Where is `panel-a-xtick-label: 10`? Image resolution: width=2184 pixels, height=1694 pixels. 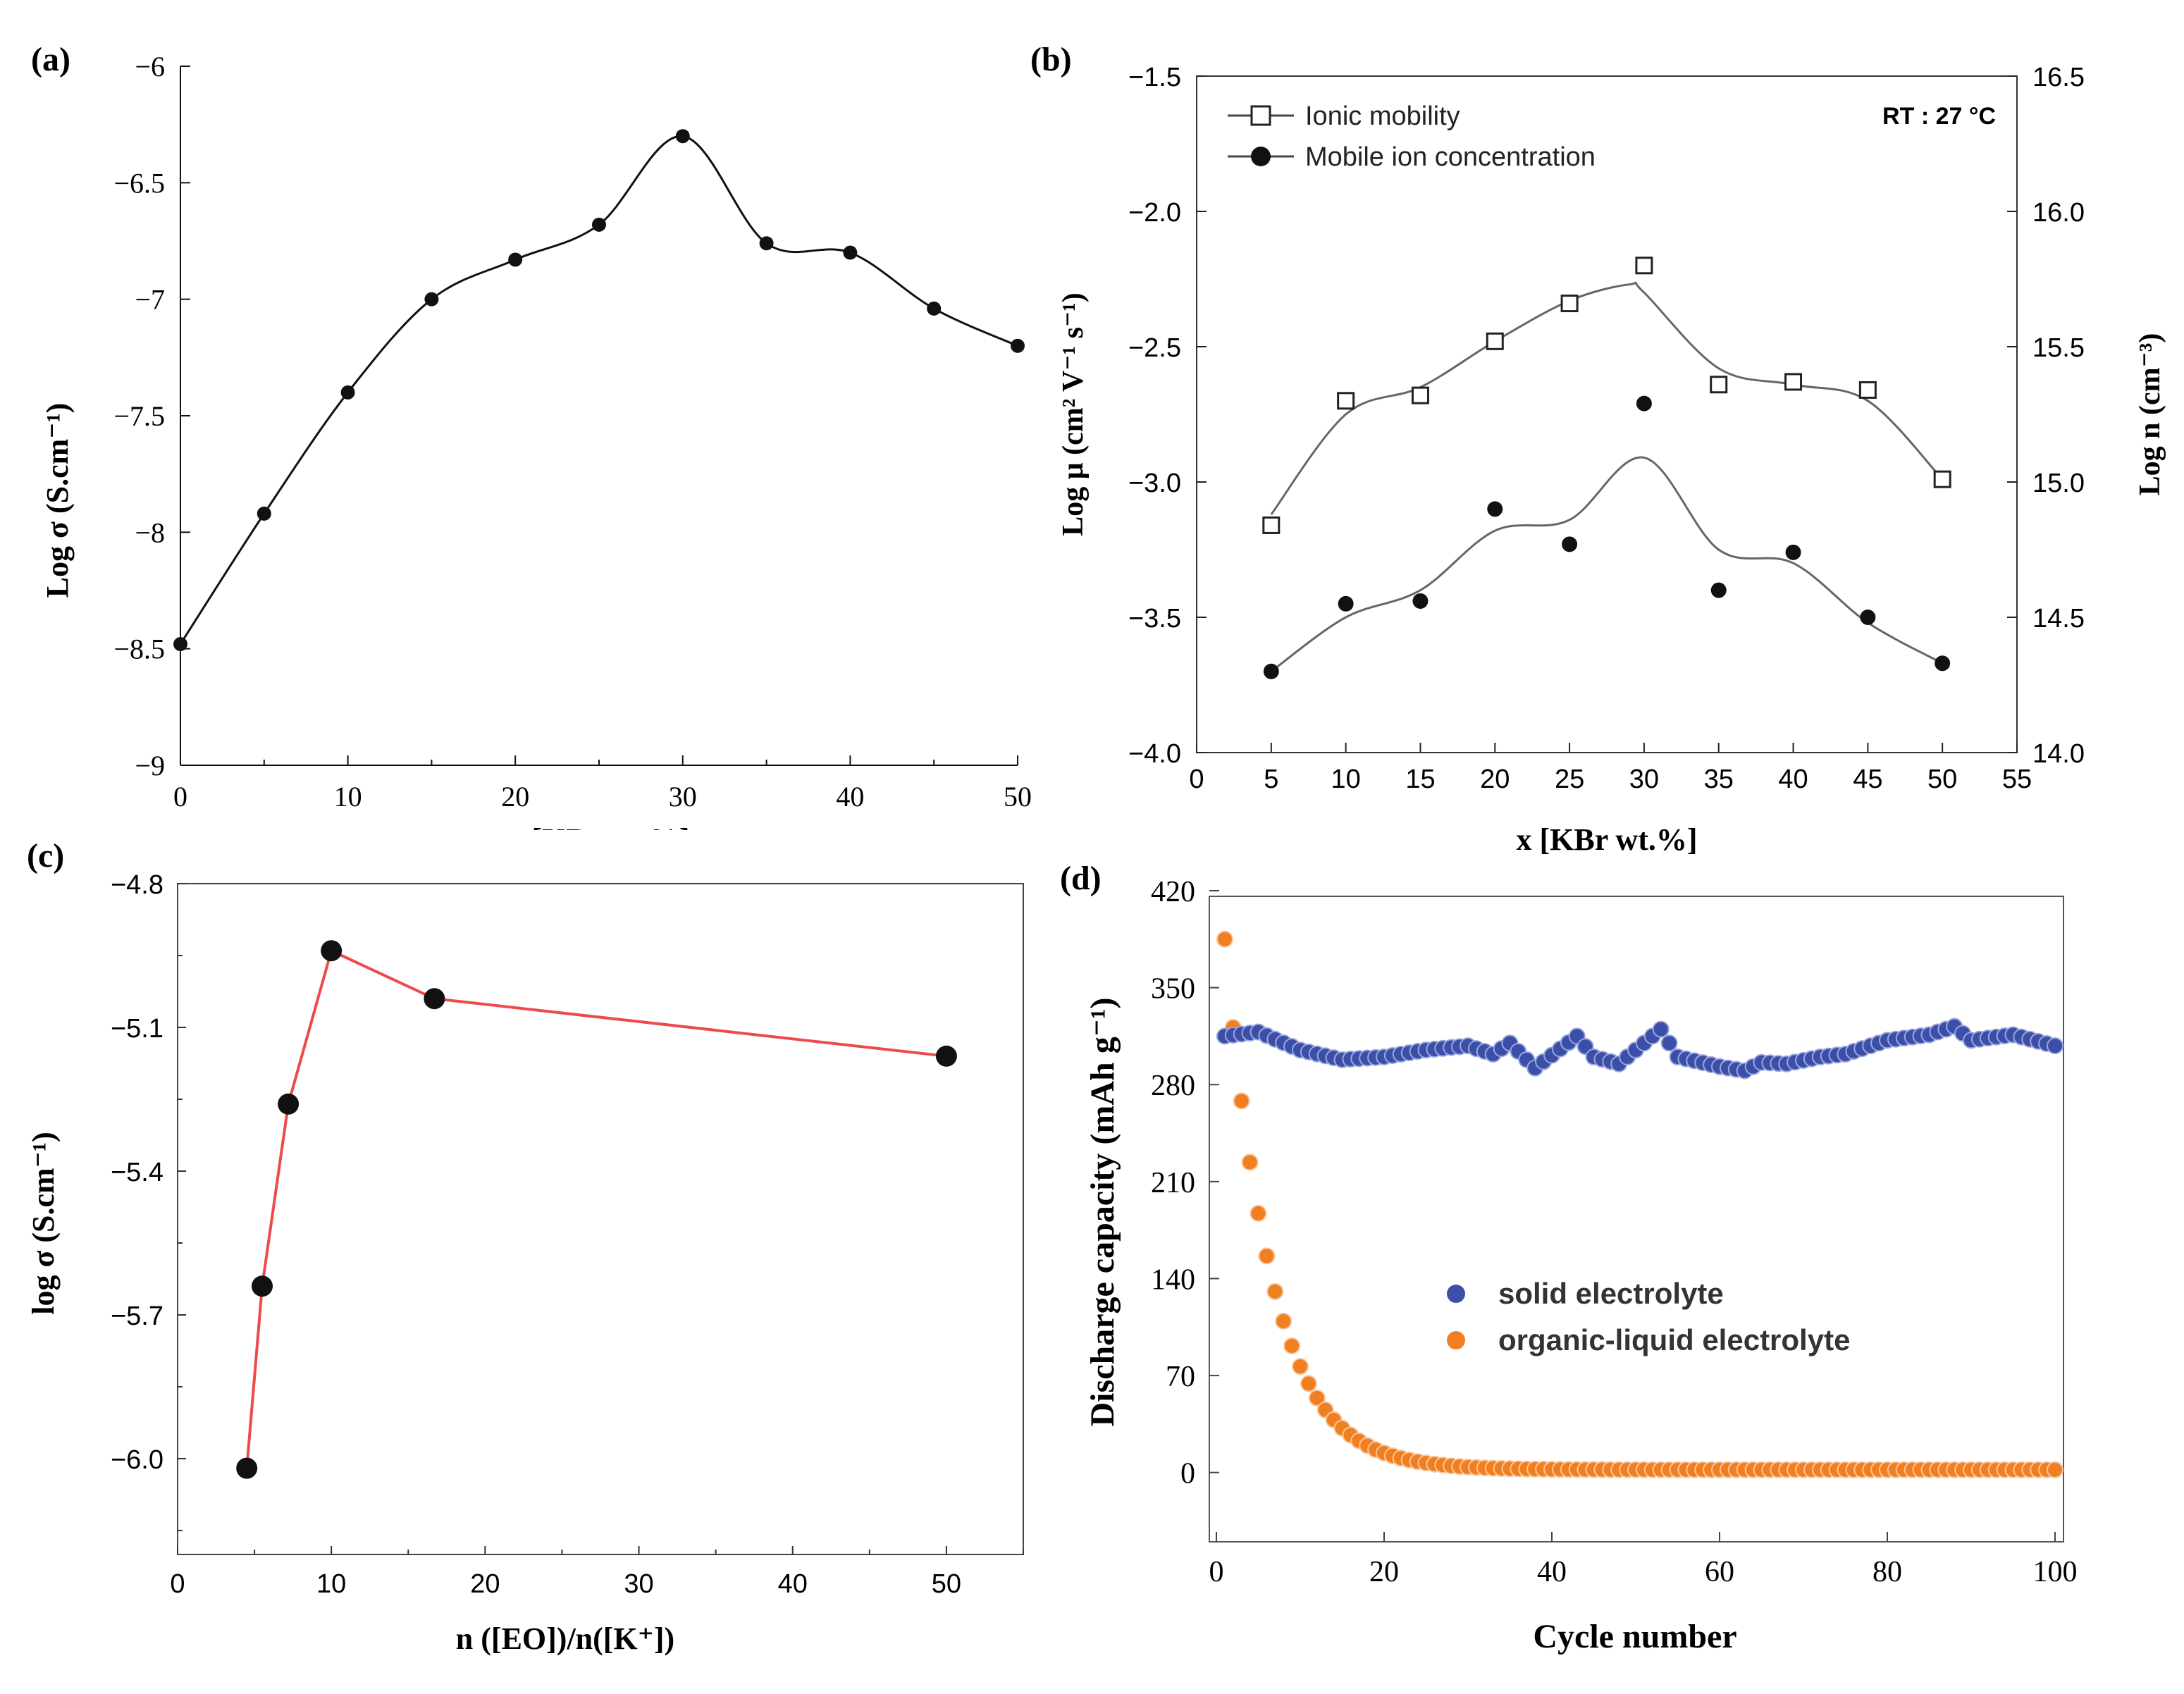 panel-a-xtick-label: 10 is located at coordinates (348, 797).